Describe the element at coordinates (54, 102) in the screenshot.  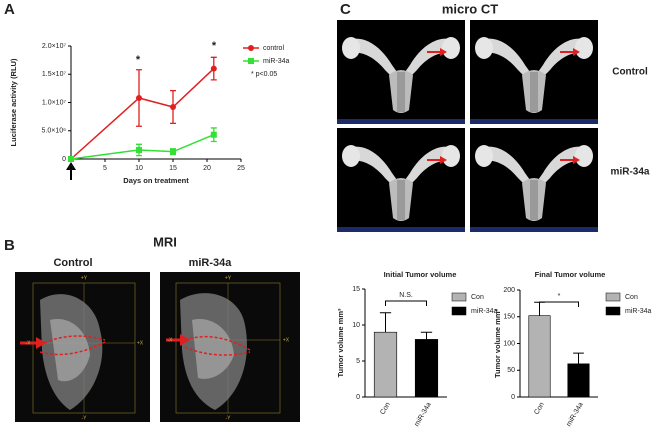
I see `y-tick-label: 1.0×10⁷` at that location.